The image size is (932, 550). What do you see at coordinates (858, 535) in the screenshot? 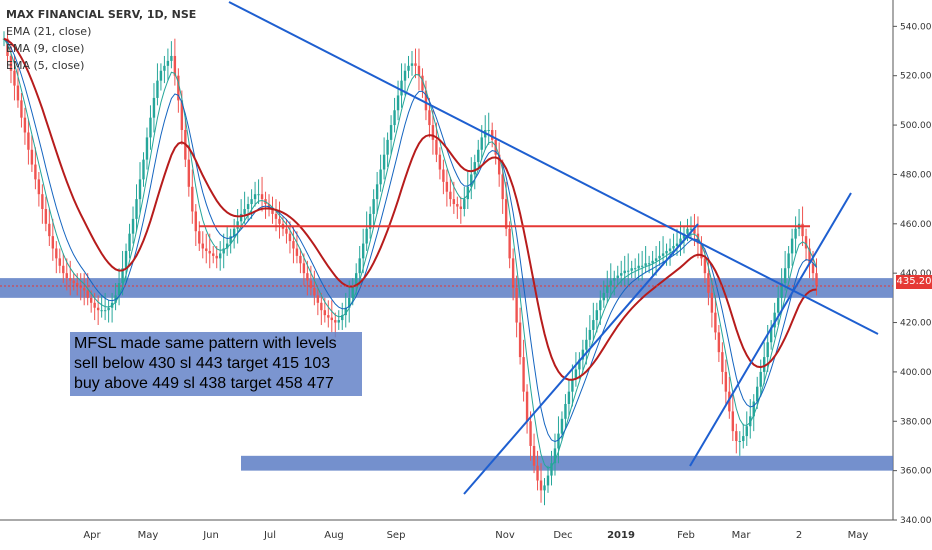
I see `x-tick-label: May` at bounding box center [858, 535].